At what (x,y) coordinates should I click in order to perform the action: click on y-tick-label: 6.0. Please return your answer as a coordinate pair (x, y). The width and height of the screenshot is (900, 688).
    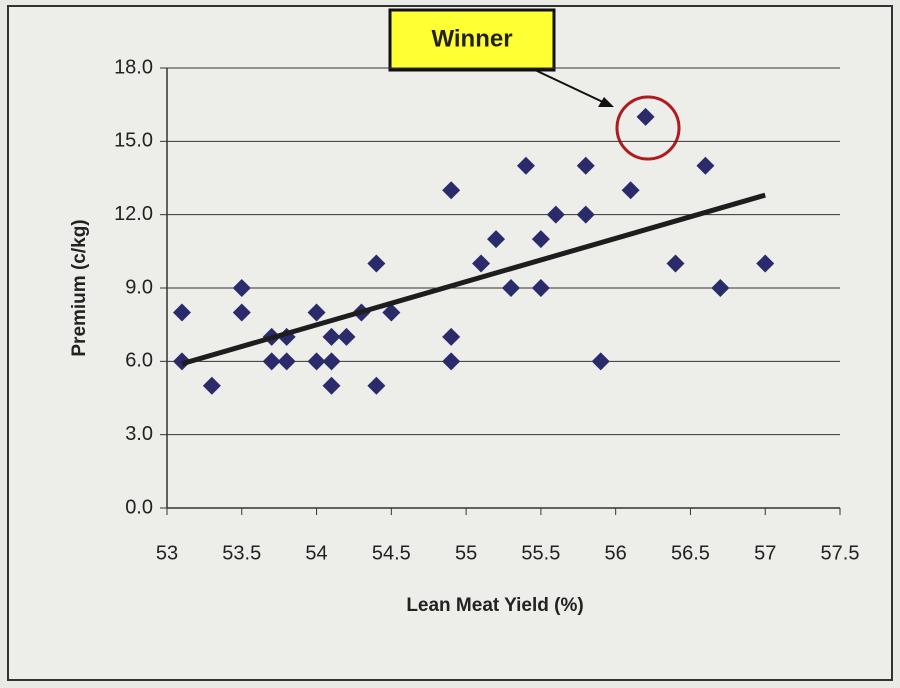
    Looking at the image, I should click on (139, 361).